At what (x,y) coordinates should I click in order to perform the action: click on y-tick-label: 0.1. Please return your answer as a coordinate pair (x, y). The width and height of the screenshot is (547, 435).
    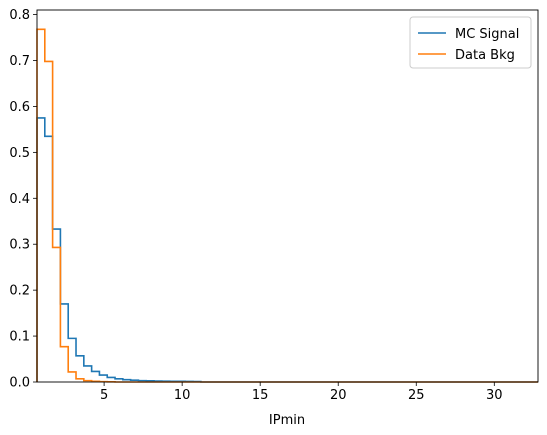
    Looking at the image, I should click on (19, 337).